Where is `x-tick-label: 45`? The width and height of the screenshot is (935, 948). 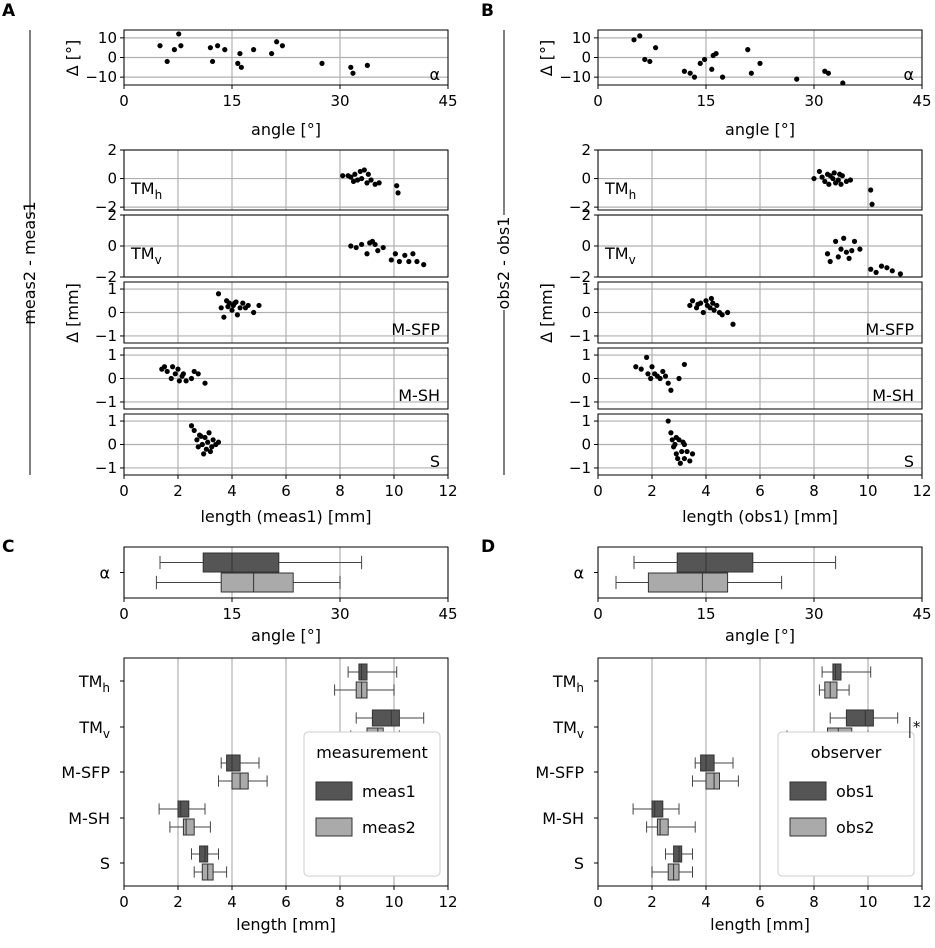
x-tick-label: 45 is located at coordinates (921, 614).